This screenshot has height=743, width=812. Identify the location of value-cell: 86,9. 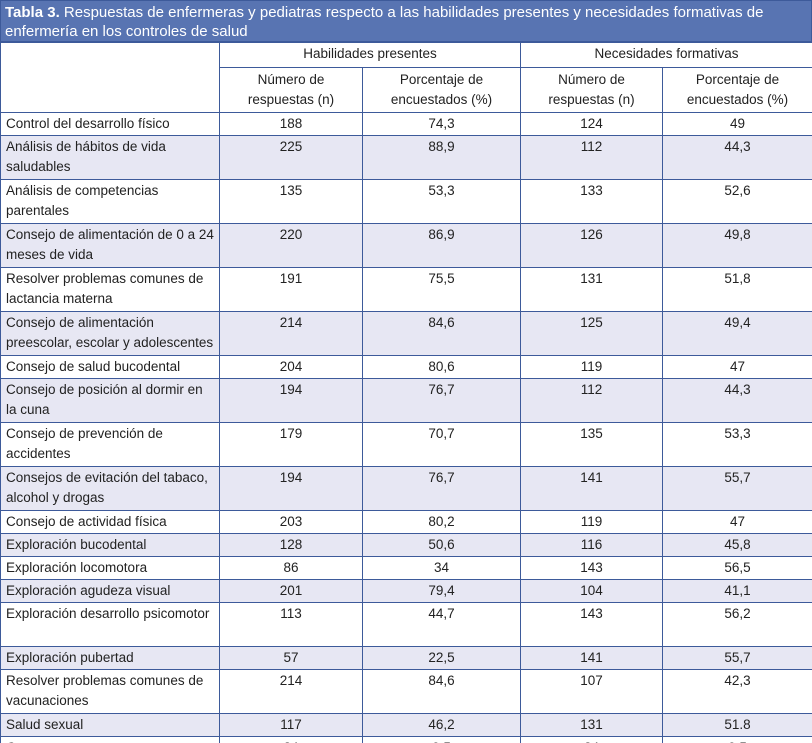
(441, 245).